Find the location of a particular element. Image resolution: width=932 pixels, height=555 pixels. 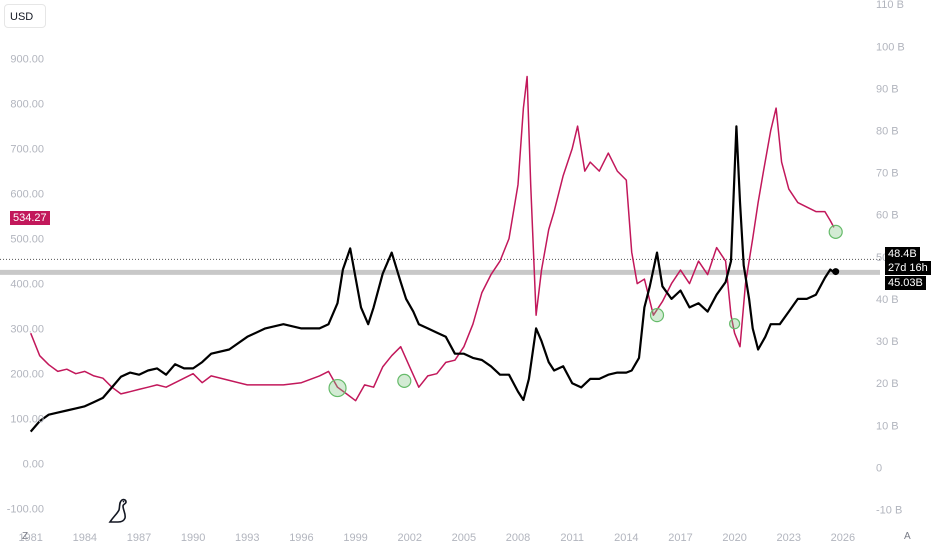

left-tick-label: 900.00 is located at coordinates (27, 60).